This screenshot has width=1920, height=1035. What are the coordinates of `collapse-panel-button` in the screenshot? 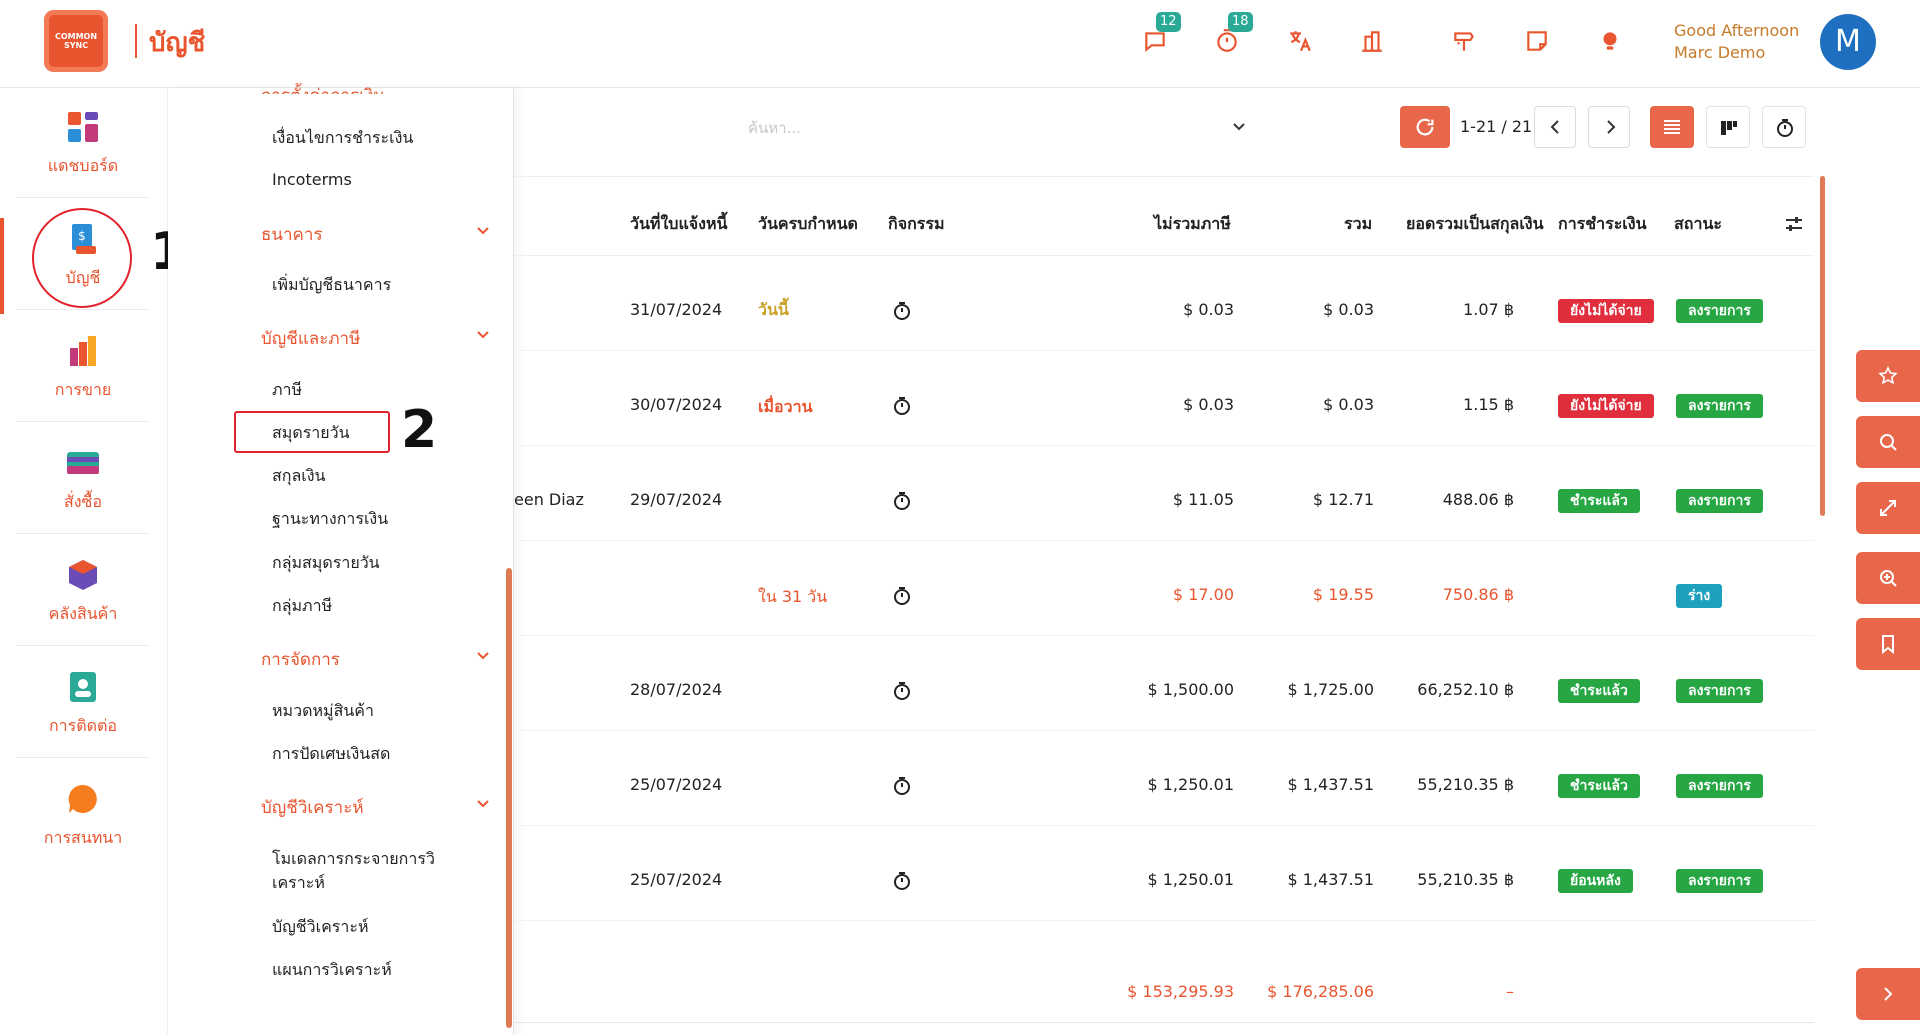 It's located at (1888, 994).